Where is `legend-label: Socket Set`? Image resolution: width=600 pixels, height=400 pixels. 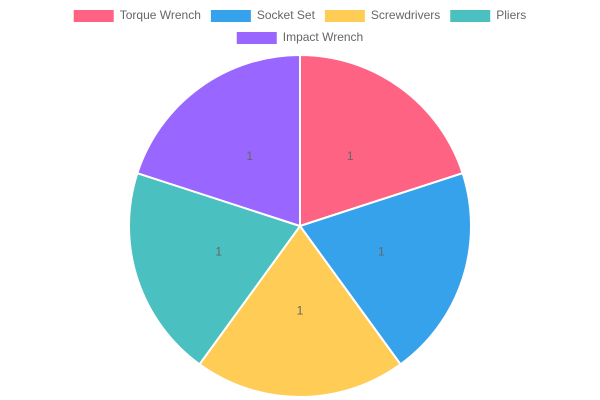 legend-label: Socket Set is located at coordinates (286, 15).